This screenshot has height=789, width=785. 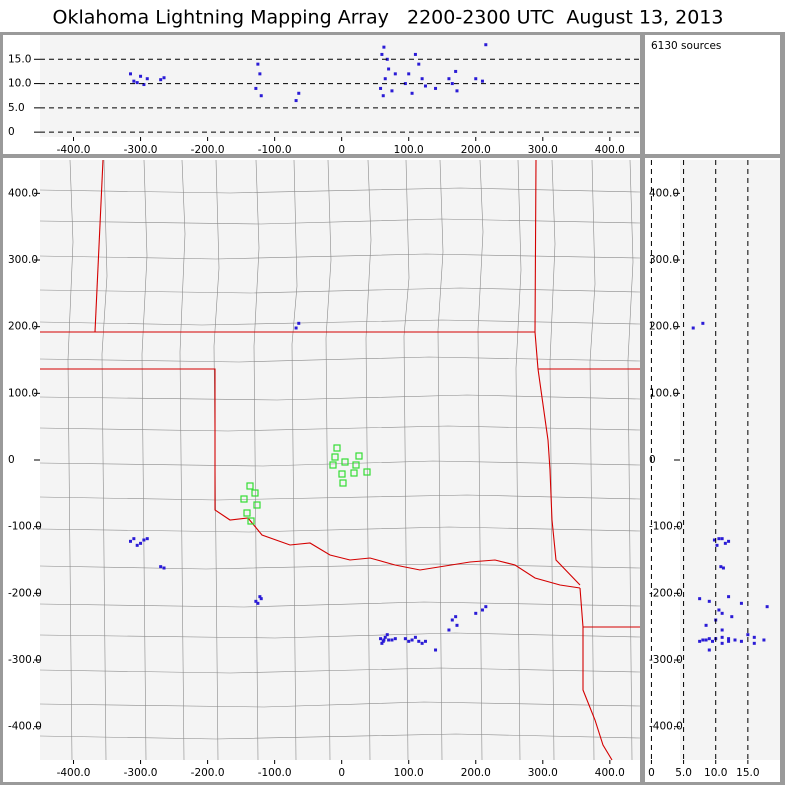 What do you see at coordinates (730, 460) in the screenshot?
I see `right-plot-area` at bounding box center [730, 460].